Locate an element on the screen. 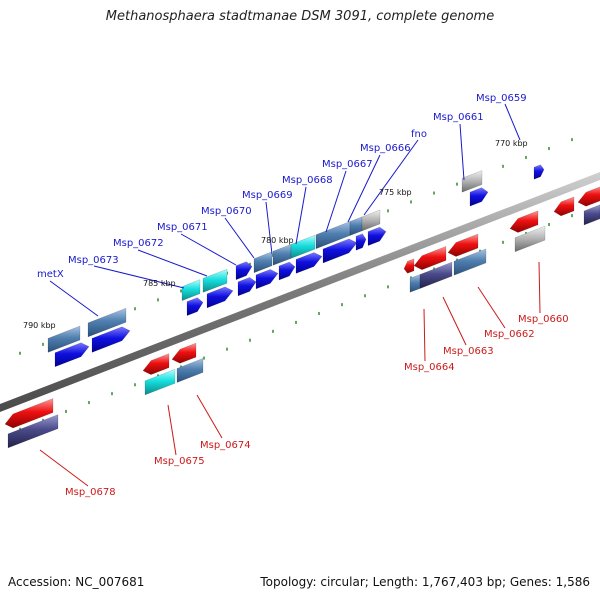 The height and width of the screenshot is (600, 600). gene-label-msp-0664: Msp_0664 is located at coordinates (429, 367).